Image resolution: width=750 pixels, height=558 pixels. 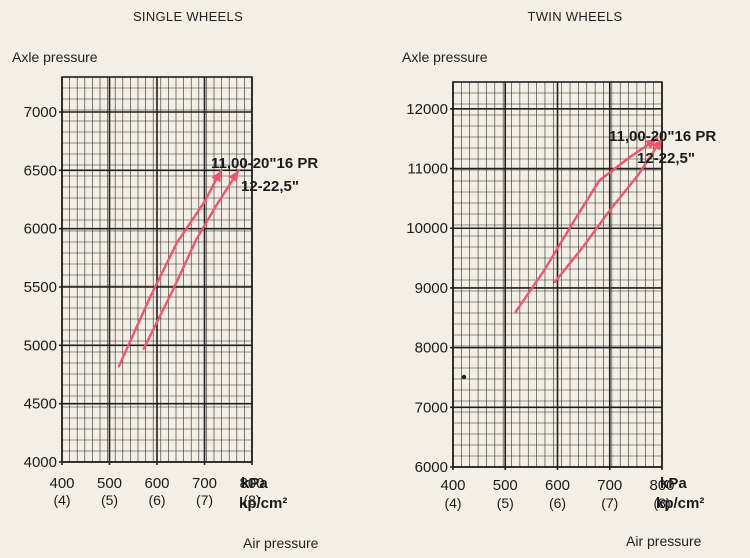 I want to click on y-ticks: 4000 4500 5000 5500 6000 6500 7000, so click(x=40, y=287).